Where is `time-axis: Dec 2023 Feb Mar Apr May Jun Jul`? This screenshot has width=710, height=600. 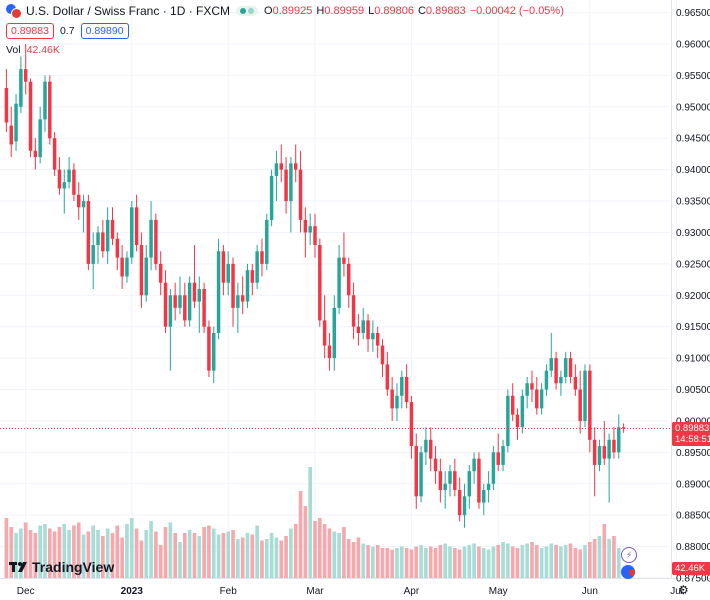
time-axis: Dec 2023 Feb Mar Apr May Jun Jul is located at coordinates (350, 591).